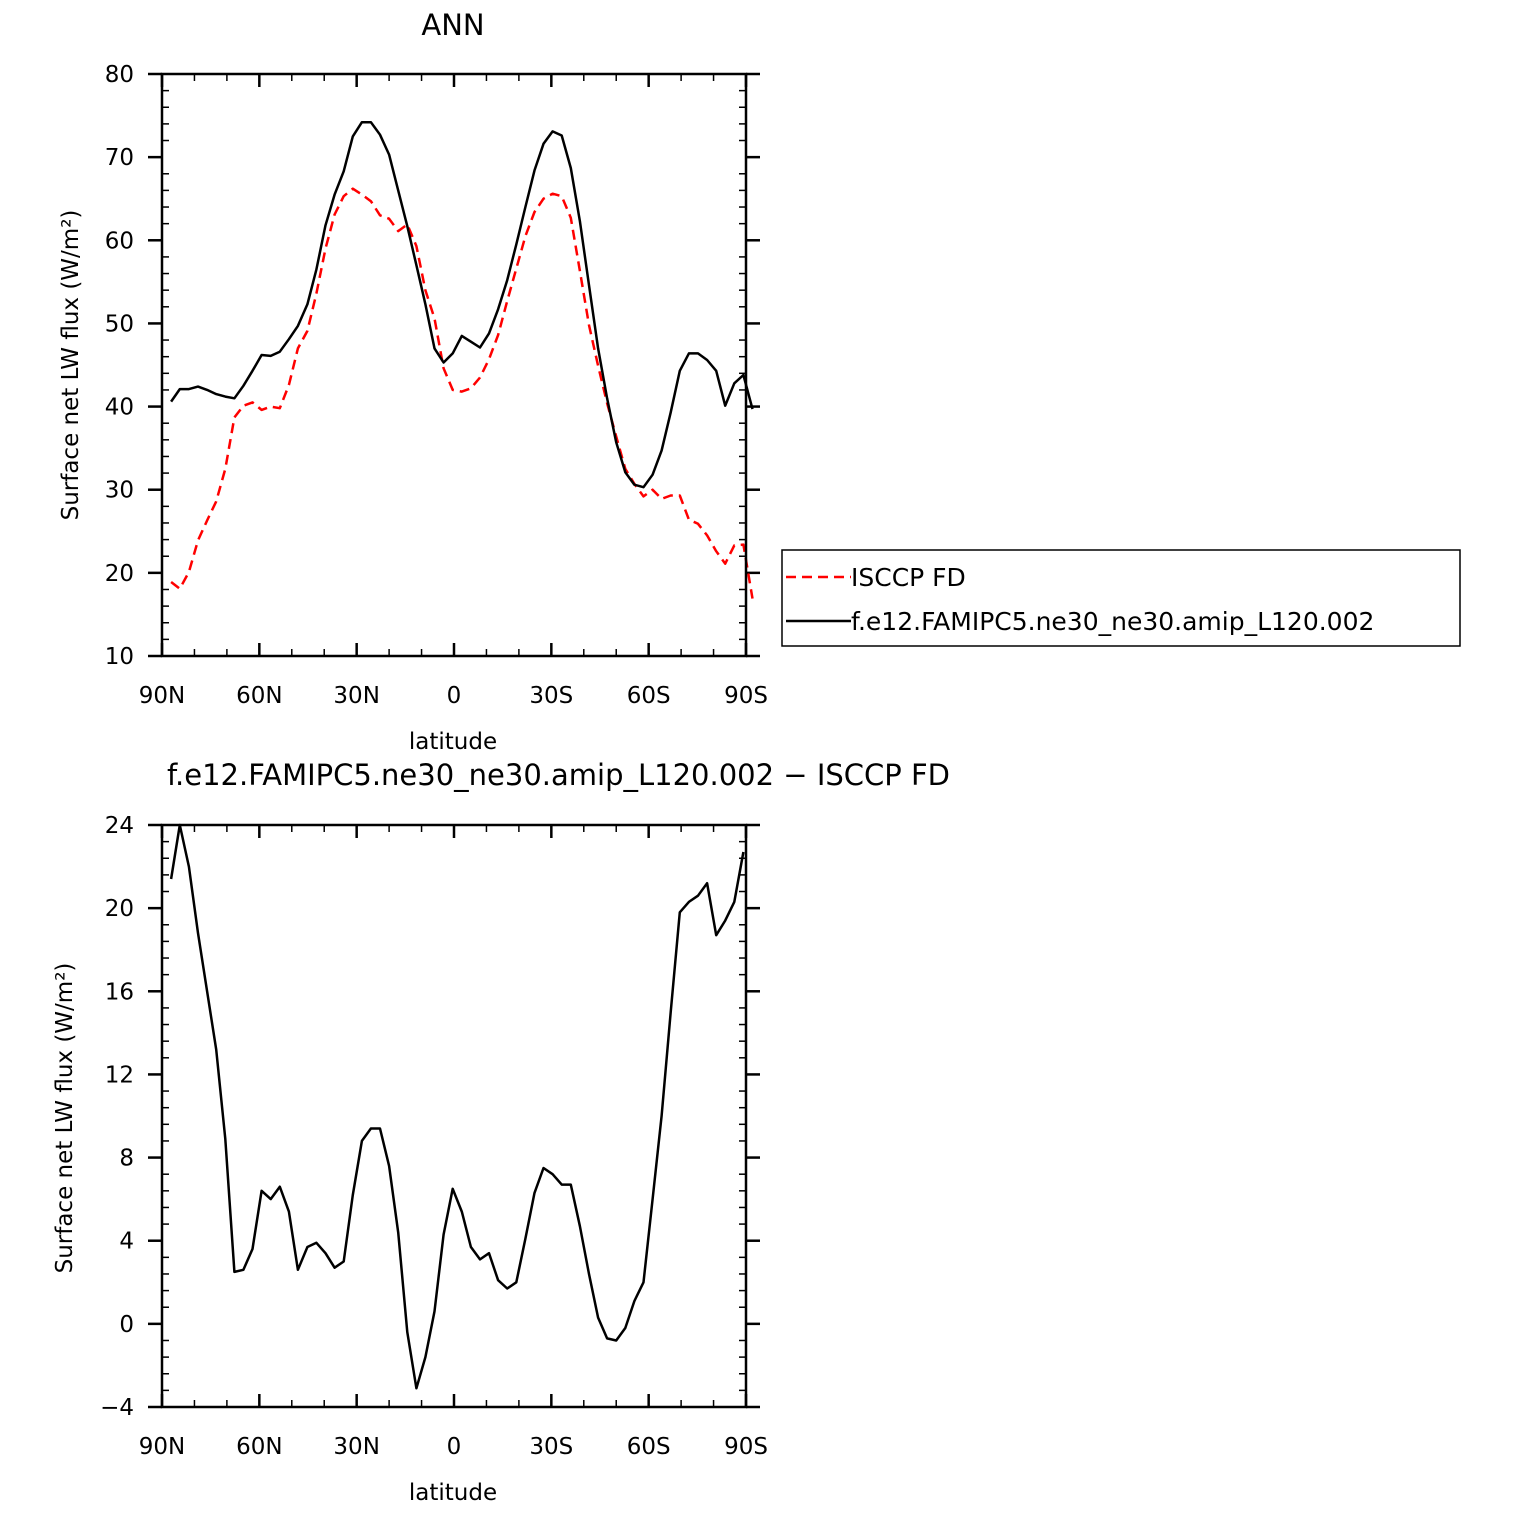 This screenshot has height=1513, width=1514. Describe the element at coordinates (119, 408) in the screenshot. I see `top-panel-y-tick-label: 40` at that location.